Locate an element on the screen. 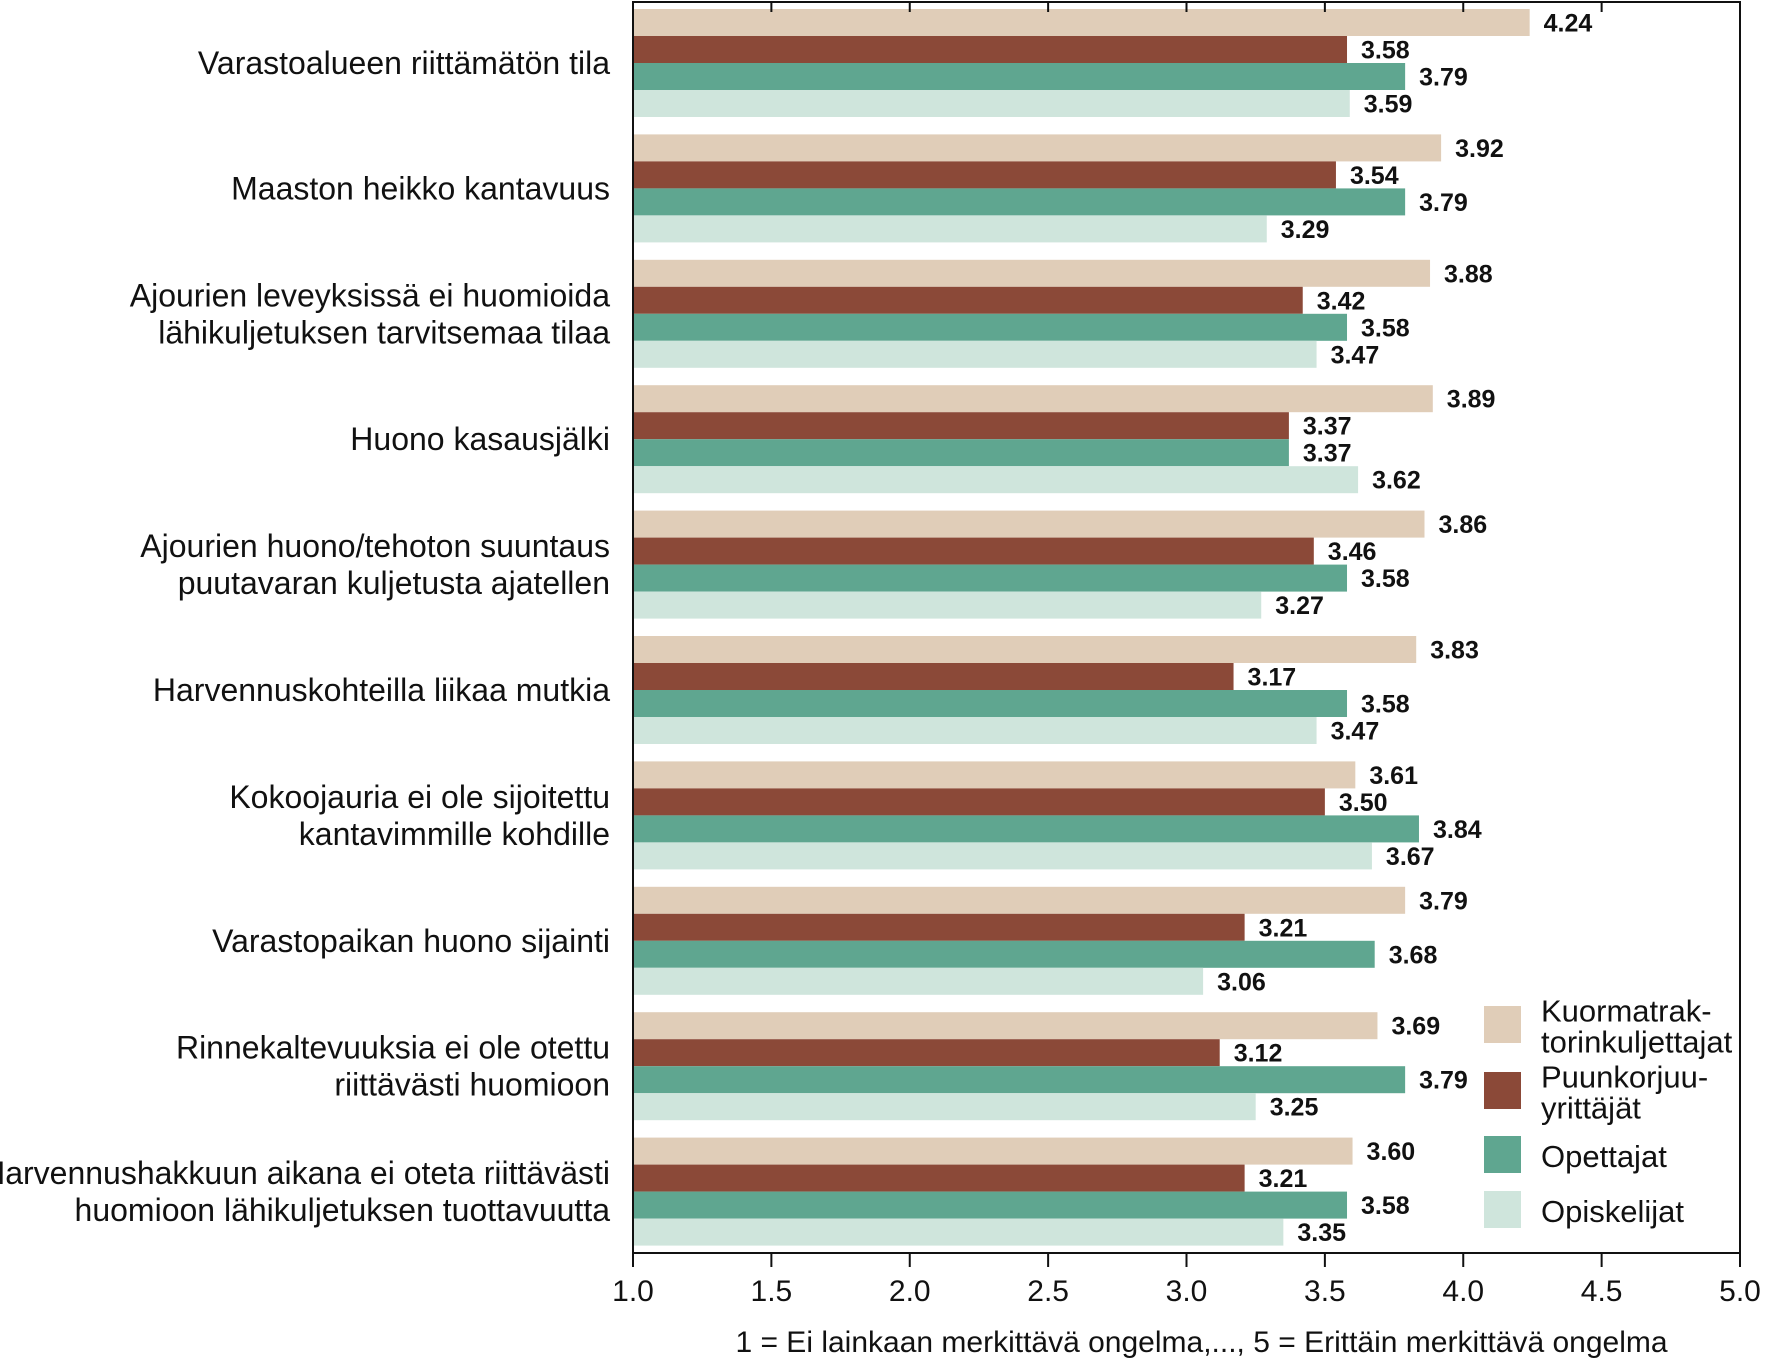 Image resolution: width=1770 pixels, height=1367 pixels. value-label-1-5: 3.86 is located at coordinates (1463, 525).